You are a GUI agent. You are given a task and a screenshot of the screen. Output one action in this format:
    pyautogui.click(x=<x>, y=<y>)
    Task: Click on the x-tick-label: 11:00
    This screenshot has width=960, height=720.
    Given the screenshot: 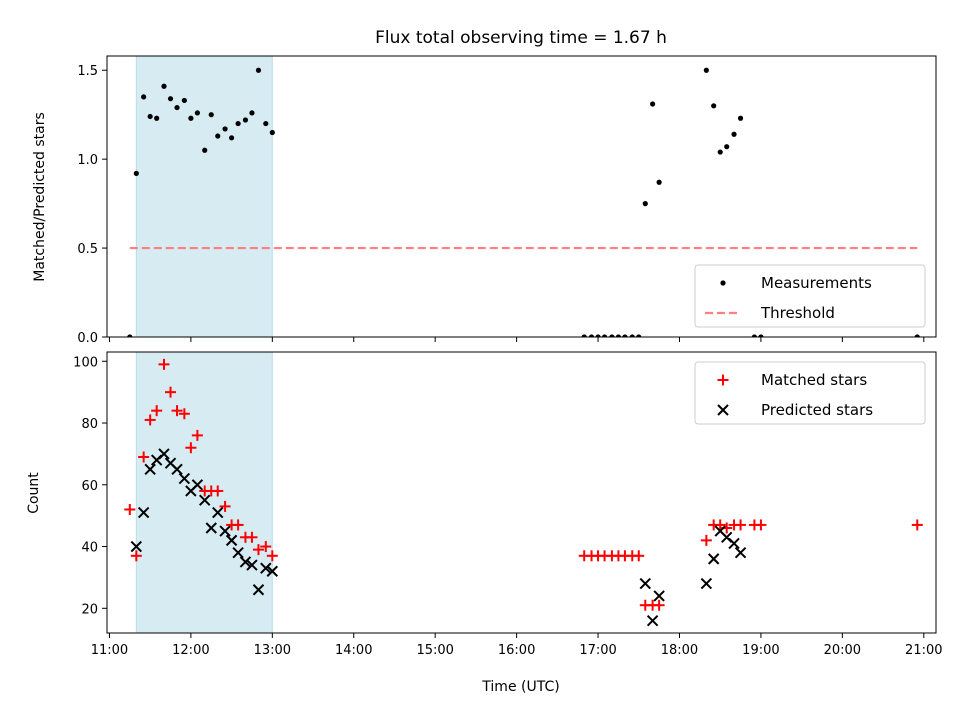 What is the action you would take?
    pyautogui.click(x=109, y=650)
    